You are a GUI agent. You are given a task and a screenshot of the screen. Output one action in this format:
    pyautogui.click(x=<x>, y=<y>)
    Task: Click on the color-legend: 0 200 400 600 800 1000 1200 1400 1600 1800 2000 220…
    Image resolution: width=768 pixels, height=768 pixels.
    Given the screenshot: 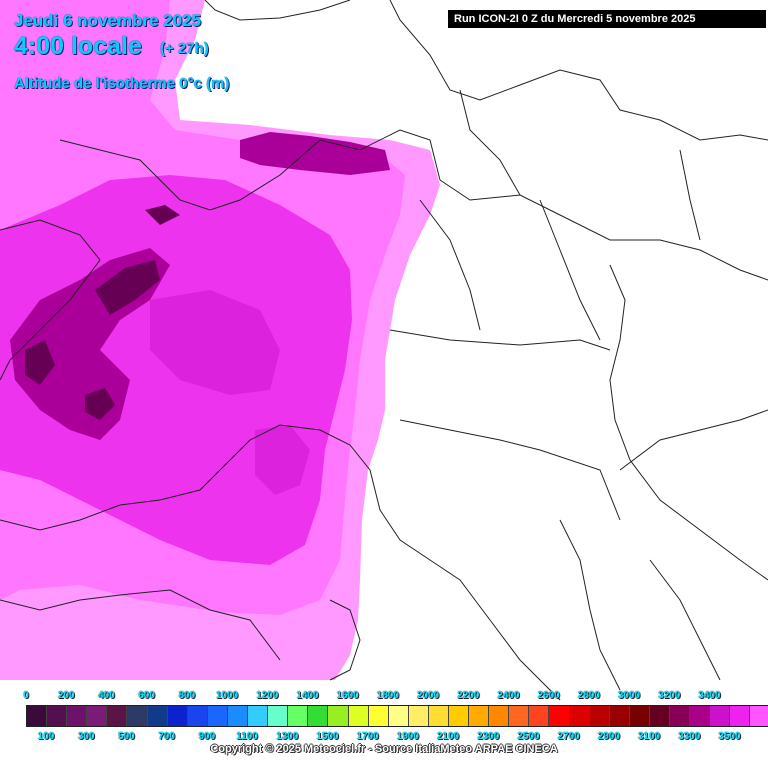 What is the action you would take?
    pyautogui.click(x=384, y=727)
    